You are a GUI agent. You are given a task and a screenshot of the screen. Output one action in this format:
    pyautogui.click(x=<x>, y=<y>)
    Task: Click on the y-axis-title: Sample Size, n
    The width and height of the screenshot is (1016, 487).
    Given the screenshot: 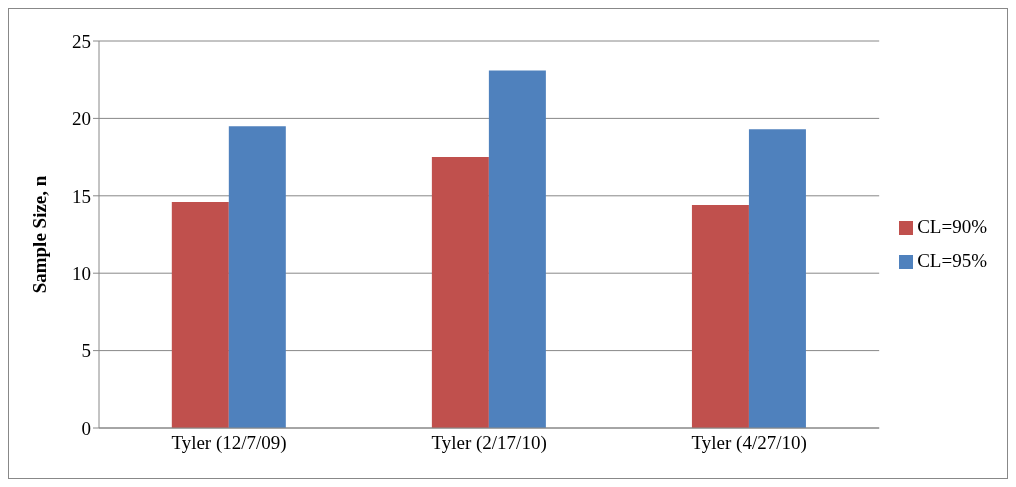 What is the action you would take?
    pyautogui.click(x=39, y=234)
    